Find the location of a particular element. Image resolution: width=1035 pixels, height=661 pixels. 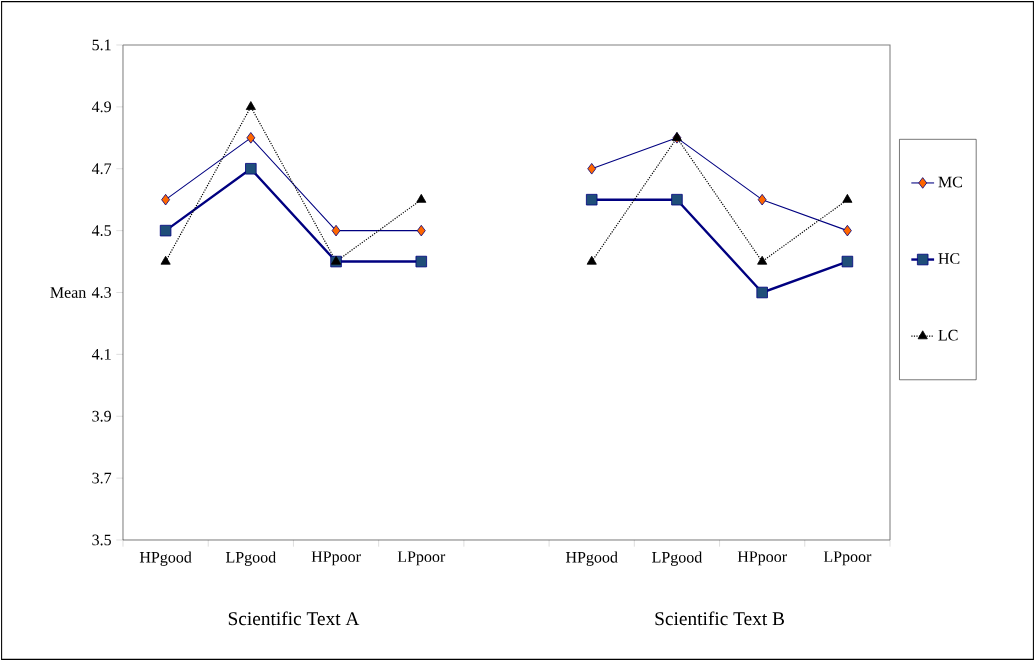

legend-label: HC is located at coordinates (949, 258).